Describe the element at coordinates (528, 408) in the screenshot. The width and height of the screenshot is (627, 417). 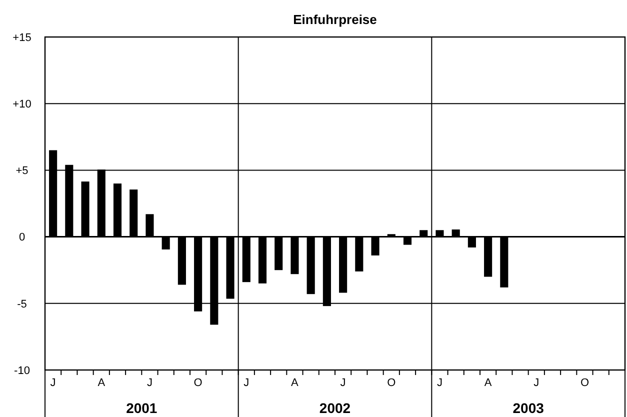
I see `text: 2003` at that location.